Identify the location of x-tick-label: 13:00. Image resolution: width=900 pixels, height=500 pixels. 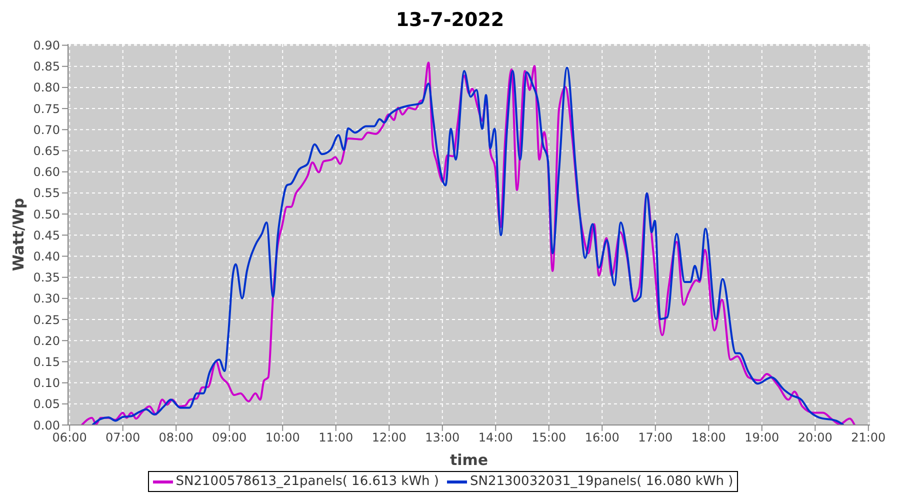
(442, 437).